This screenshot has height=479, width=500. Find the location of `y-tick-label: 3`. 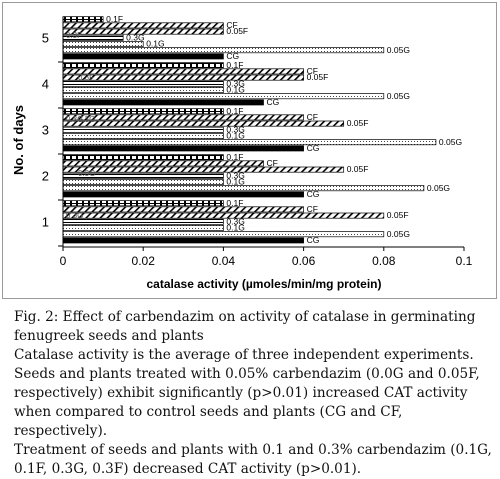

y-tick-label: 3 is located at coordinates (45, 129).